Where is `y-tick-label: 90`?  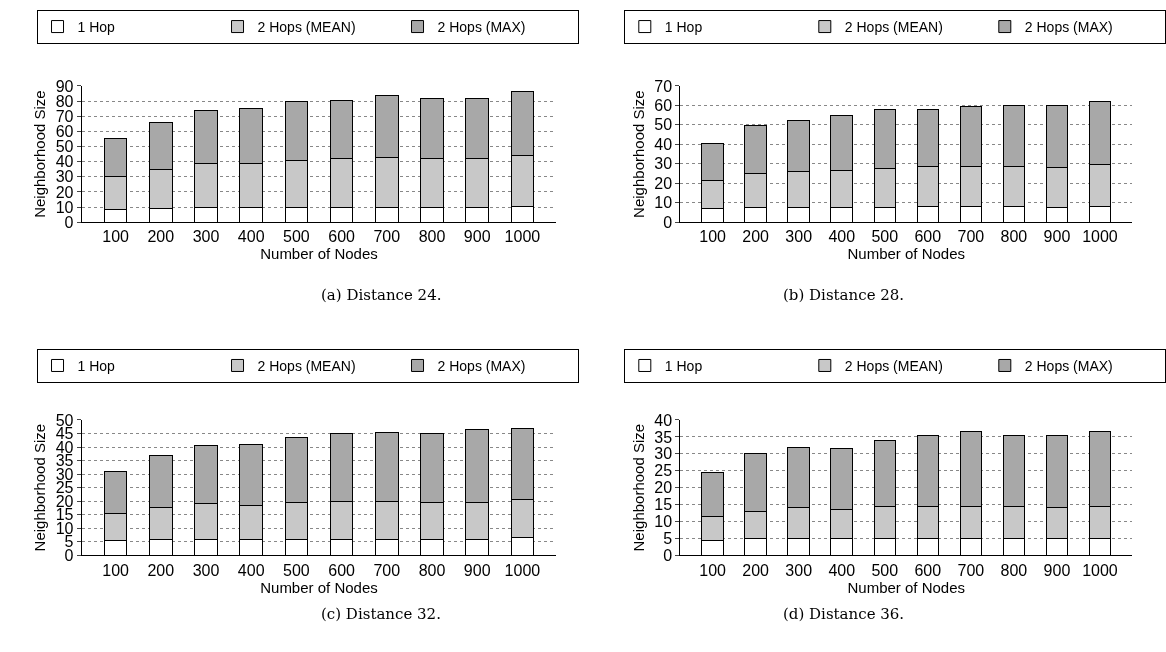
y-tick-label: 90 is located at coordinates (64, 86).